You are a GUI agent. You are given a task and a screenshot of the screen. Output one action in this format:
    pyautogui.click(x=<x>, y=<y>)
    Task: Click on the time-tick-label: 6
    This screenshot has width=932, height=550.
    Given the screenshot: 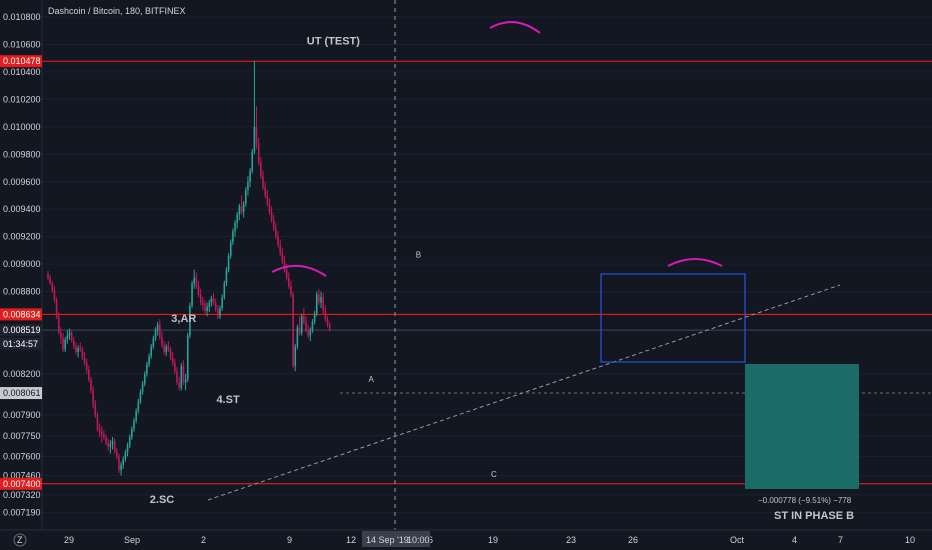 What is the action you would take?
    pyautogui.click(x=430, y=540)
    